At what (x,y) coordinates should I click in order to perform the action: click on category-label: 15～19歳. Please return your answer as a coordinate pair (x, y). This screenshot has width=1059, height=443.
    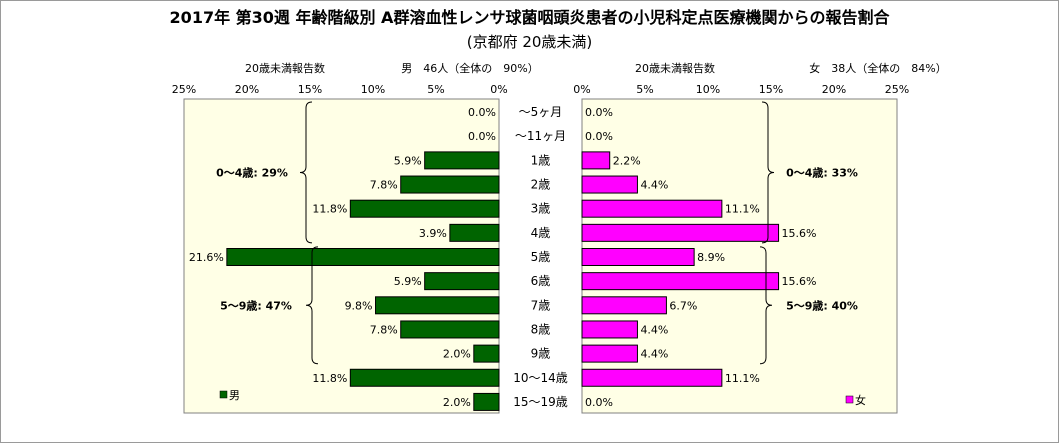
    Looking at the image, I should click on (540, 402).